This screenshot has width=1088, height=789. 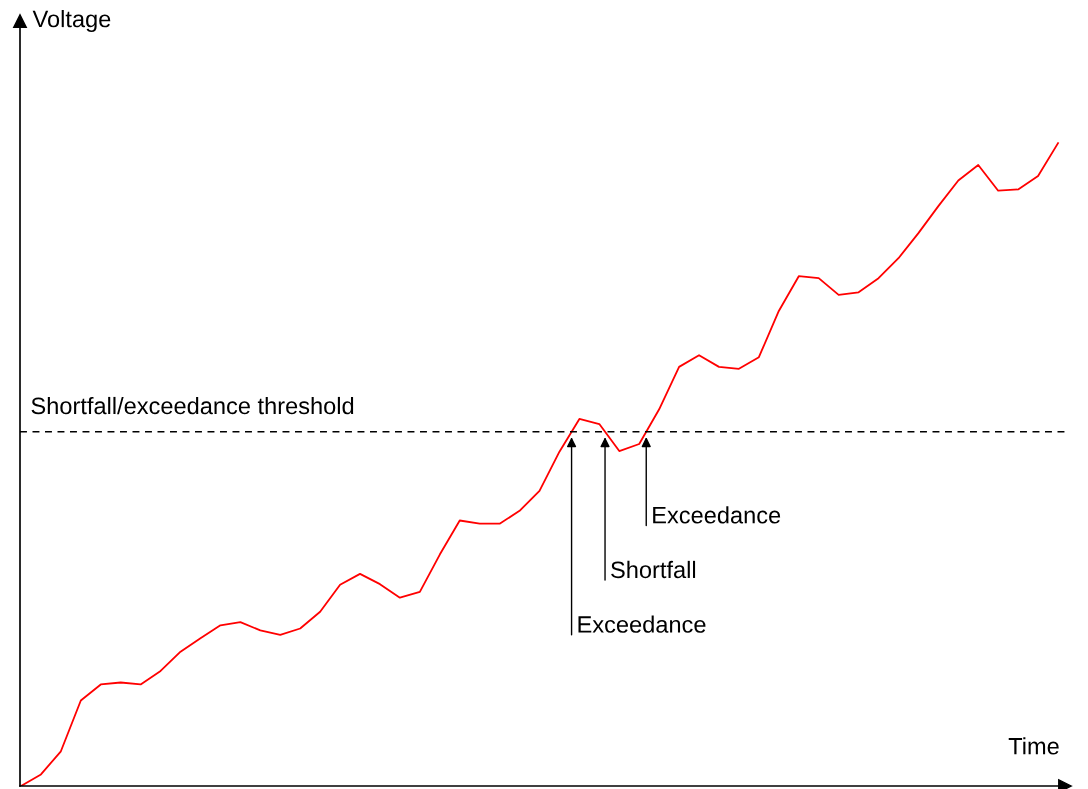 What do you see at coordinates (653, 569) in the screenshot?
I see `annotation: Shortfall` at bounding box center [653, 569].